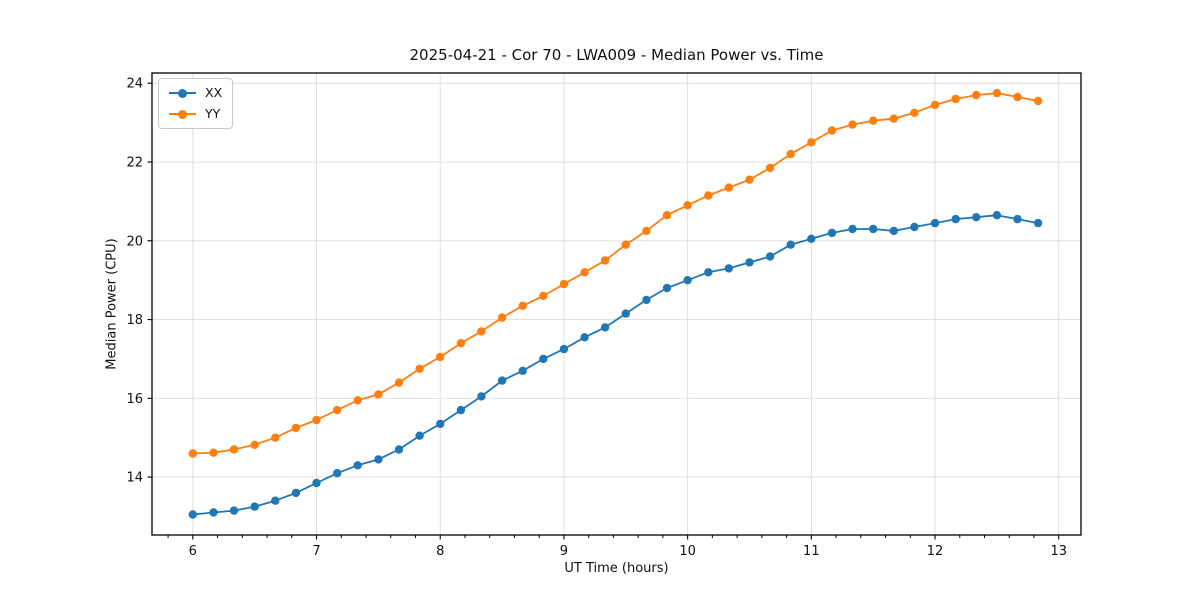 Image resolution: width=1200 pixels, height=600 pixels. I want to click on x-axis-label: UT Time (hours), so click(616, 568).